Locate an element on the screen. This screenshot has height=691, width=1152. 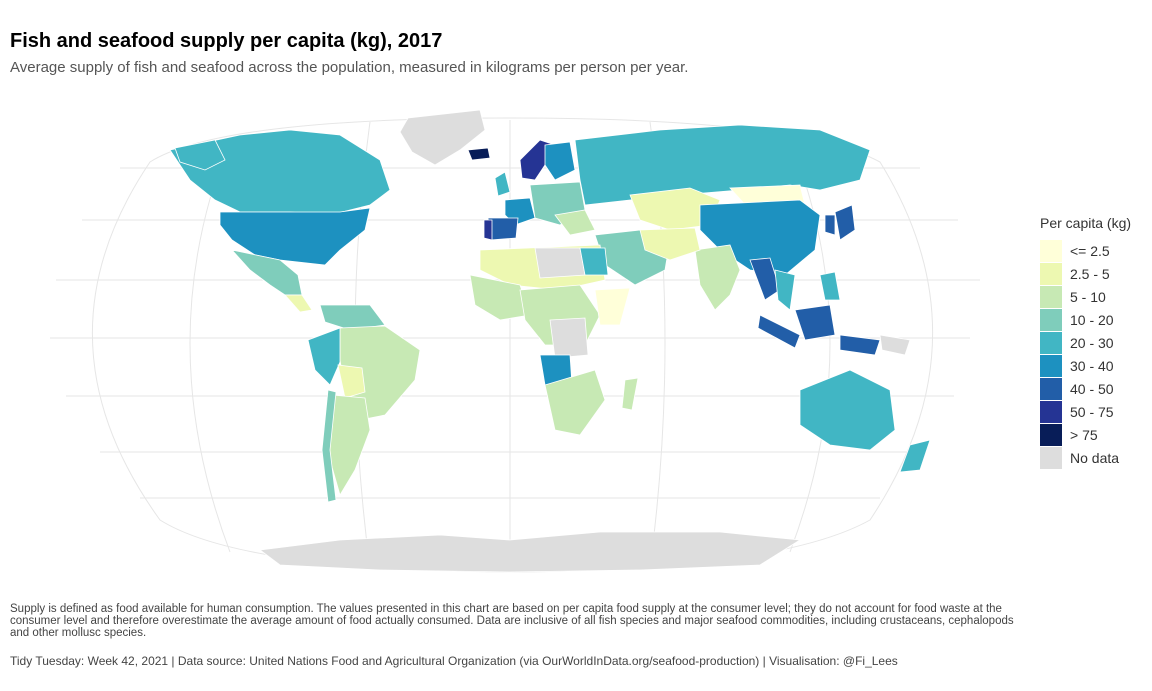
legend-item: 10 - 20 is located at coordinates (1085, 319).